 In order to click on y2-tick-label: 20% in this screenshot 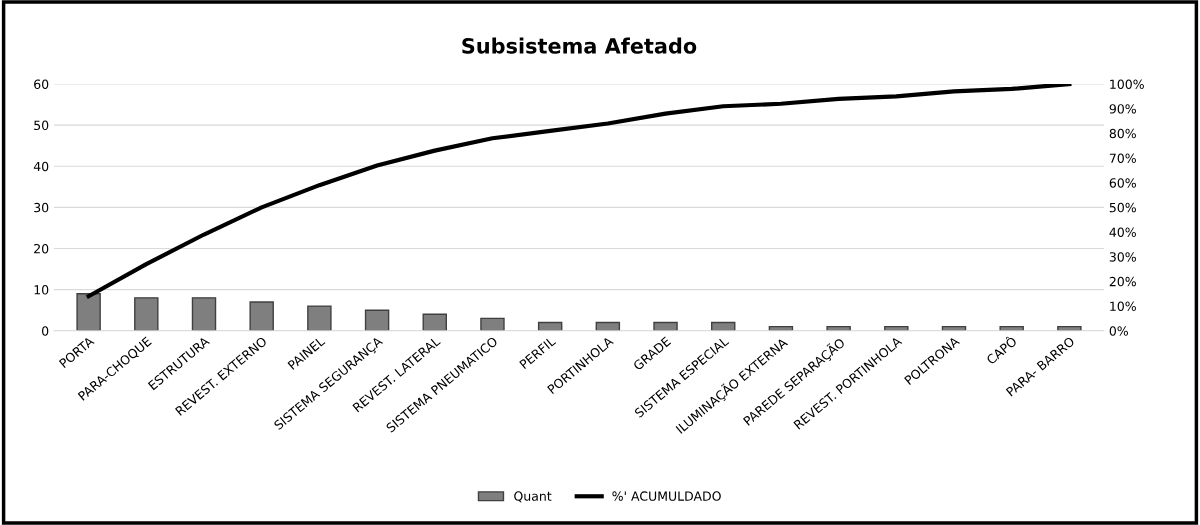, I will do `click(1122, 281)`.